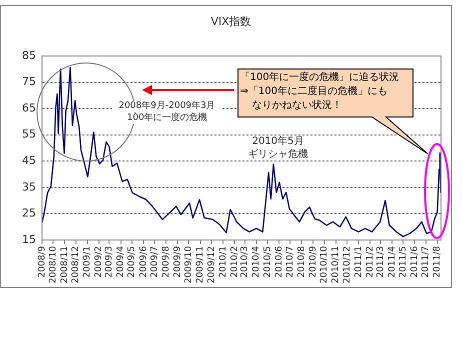  I want to click on x-tick-label: 2008/9, so click(42, 262).